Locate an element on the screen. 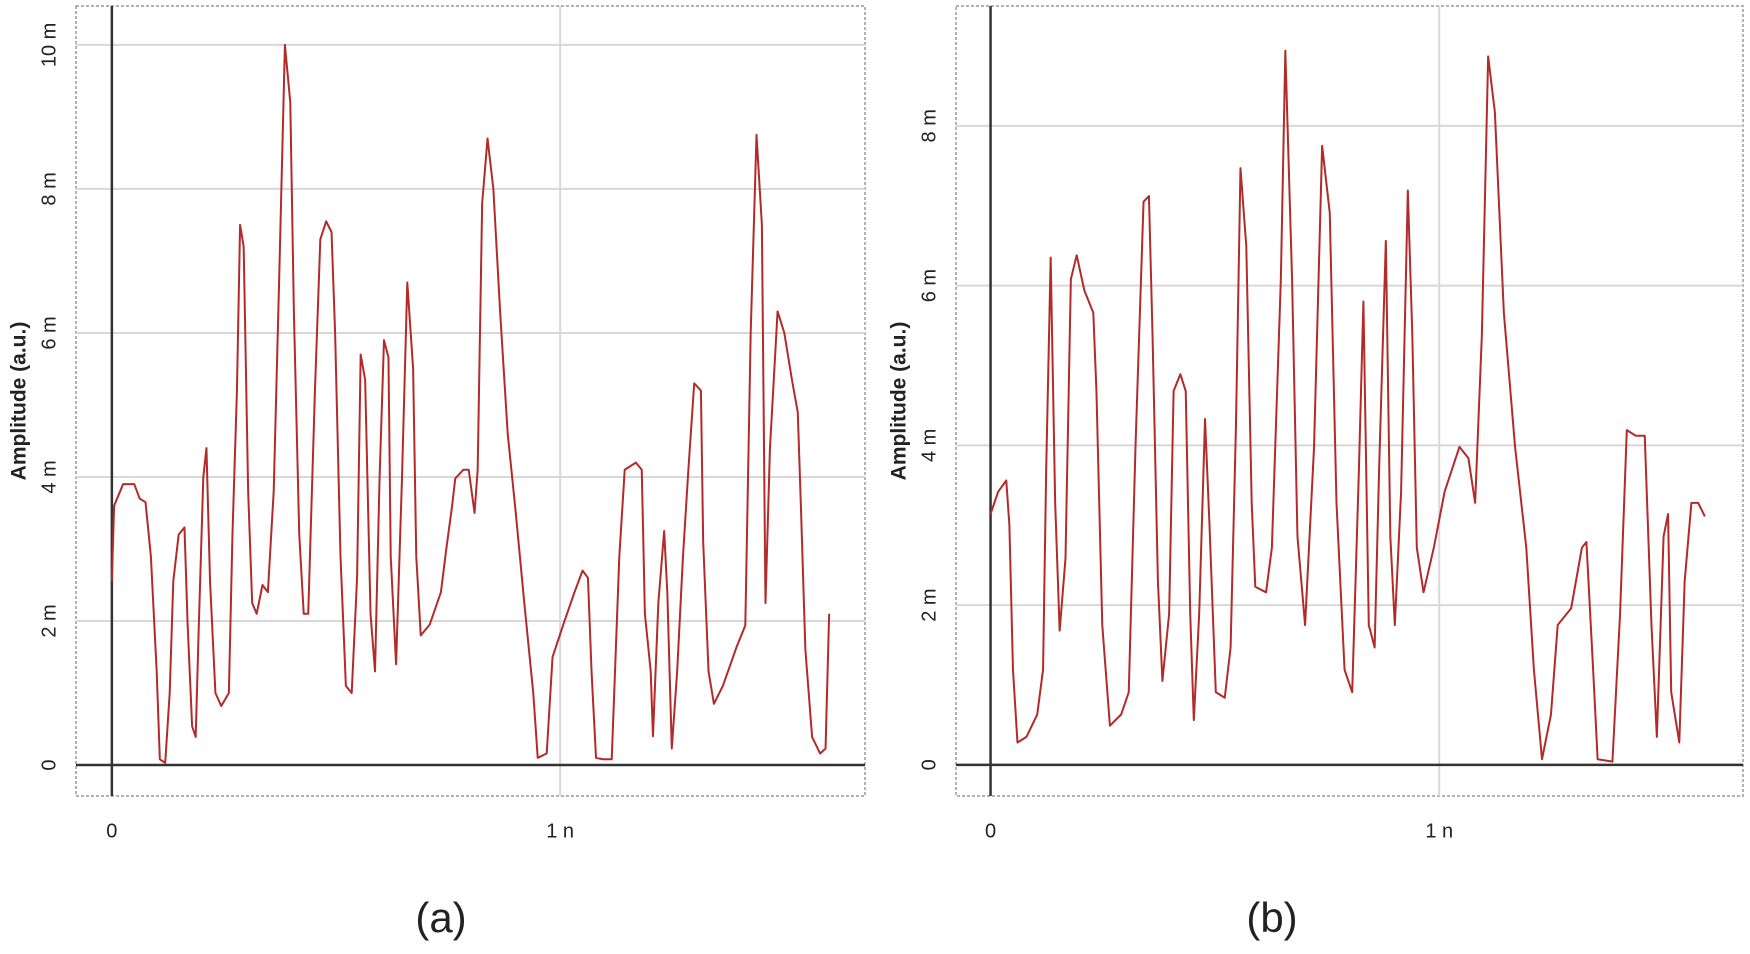 The width and height of the screenshot is (1750, 954). panel-caption: (b) is located at coordinates (1271, 917).